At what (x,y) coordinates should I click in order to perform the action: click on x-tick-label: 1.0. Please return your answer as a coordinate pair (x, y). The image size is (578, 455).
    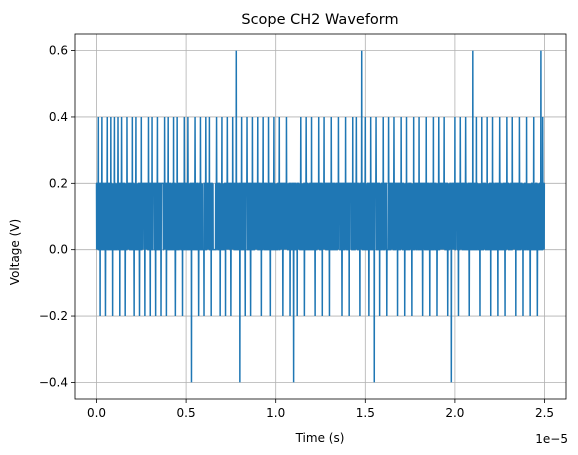
    Looking at the image, I should click on (275, 413).